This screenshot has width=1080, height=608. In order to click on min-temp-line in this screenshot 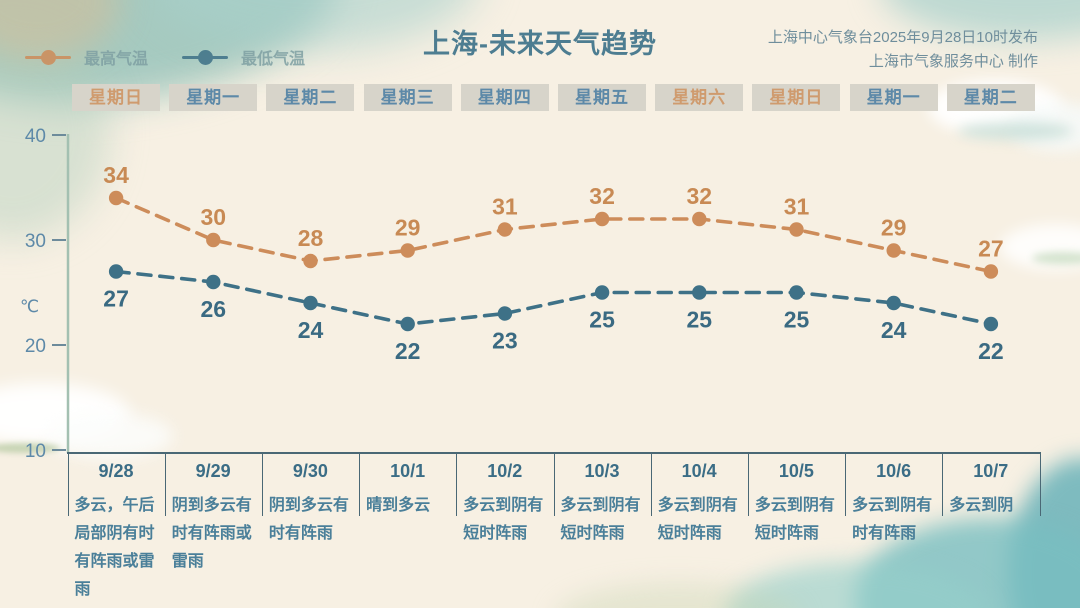, I will do `click(553, 297)`.